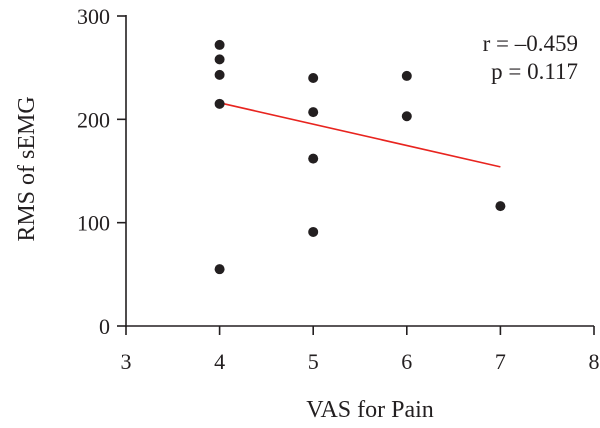 Image resolution: width=600 pixels, height=428 pixels. Describe the element at coordinates (500, 361) in the screenshot. I see `x-tick-label: 7` at that location.